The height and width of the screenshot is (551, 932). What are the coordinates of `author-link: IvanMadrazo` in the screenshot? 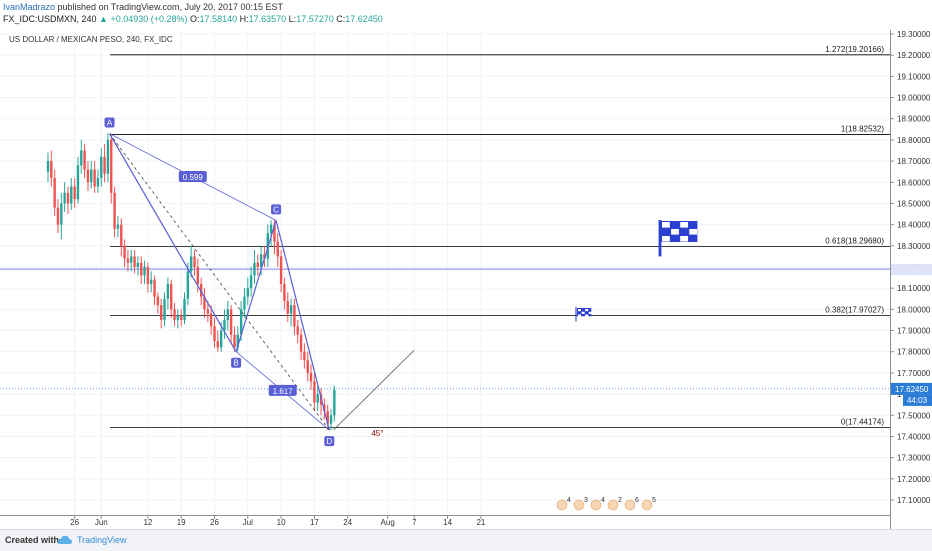 It's located at (29, 7).